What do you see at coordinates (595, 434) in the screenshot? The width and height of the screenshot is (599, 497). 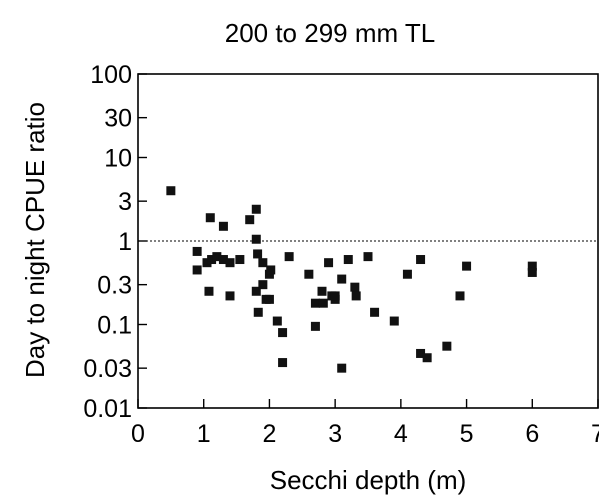 I see `x-tick-label: 7` at bounding box center [595, 434].